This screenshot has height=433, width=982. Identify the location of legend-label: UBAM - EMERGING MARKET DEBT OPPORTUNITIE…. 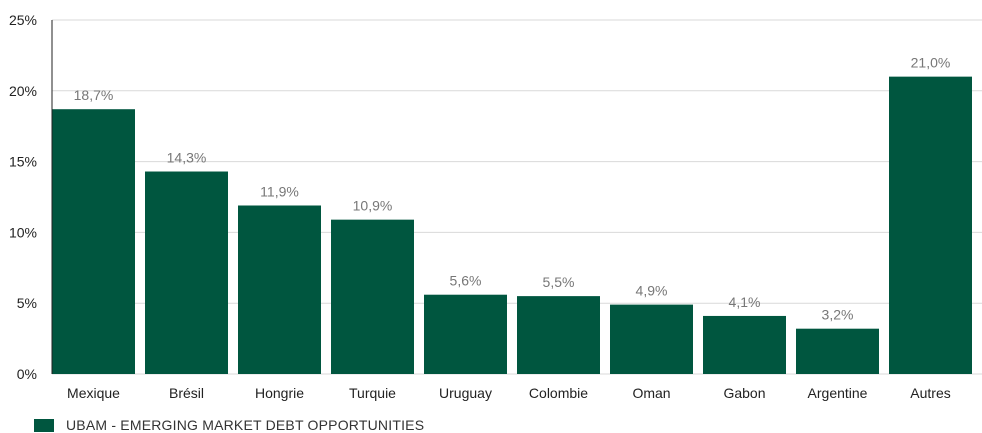
(245, 425).